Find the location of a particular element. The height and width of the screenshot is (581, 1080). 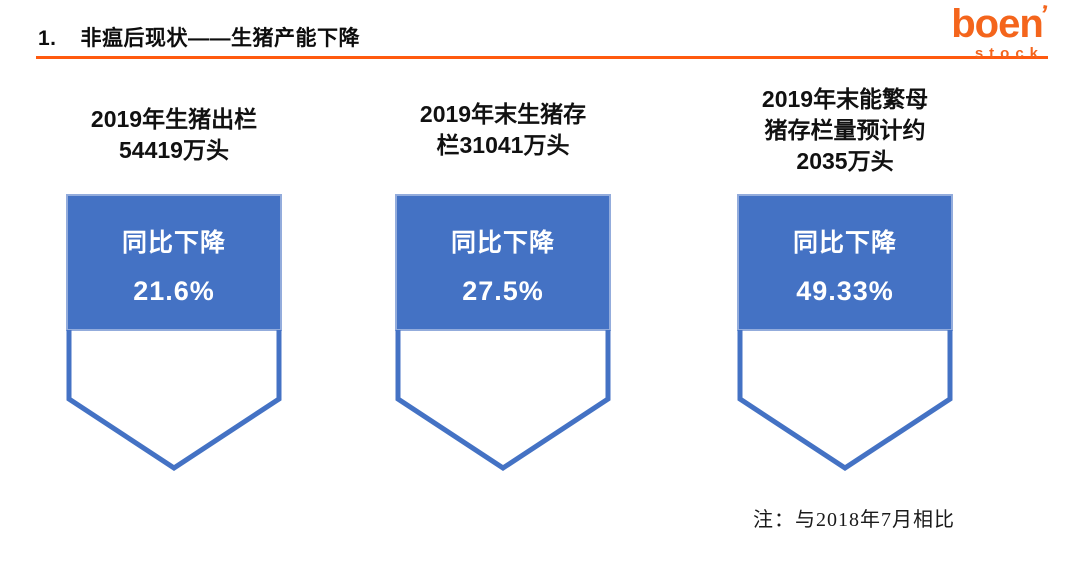

heading-line: 2019年生猪出栏 is located at coordinates (174, 119).